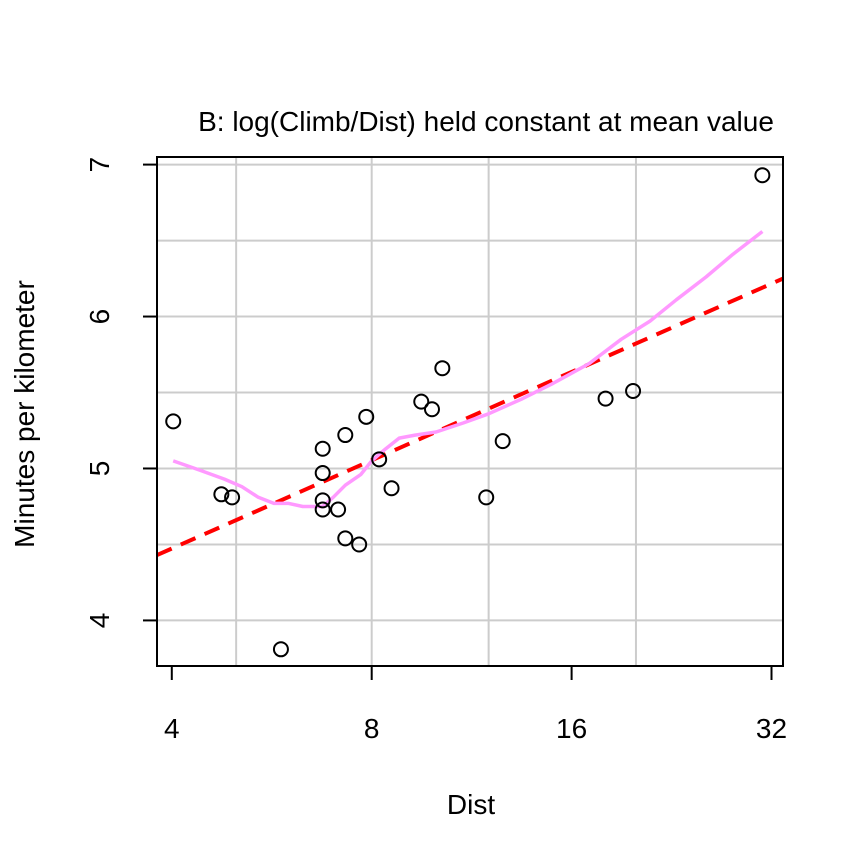  Describe the element at coordinates (471, 804) in the screenshot. I see `x-axis-label: Dist` at that location.